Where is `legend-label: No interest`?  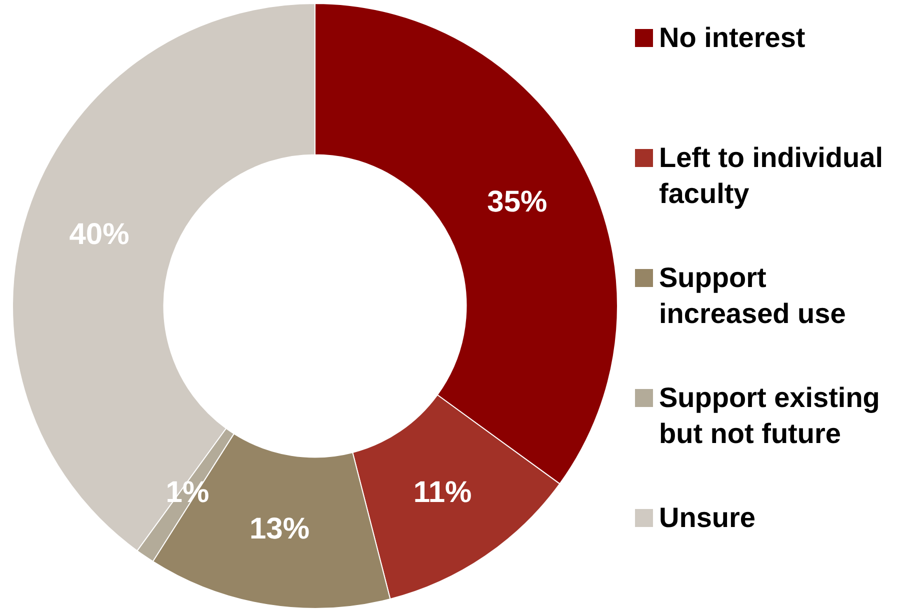 legend-label: No interest is located at coordinates (732, 38).